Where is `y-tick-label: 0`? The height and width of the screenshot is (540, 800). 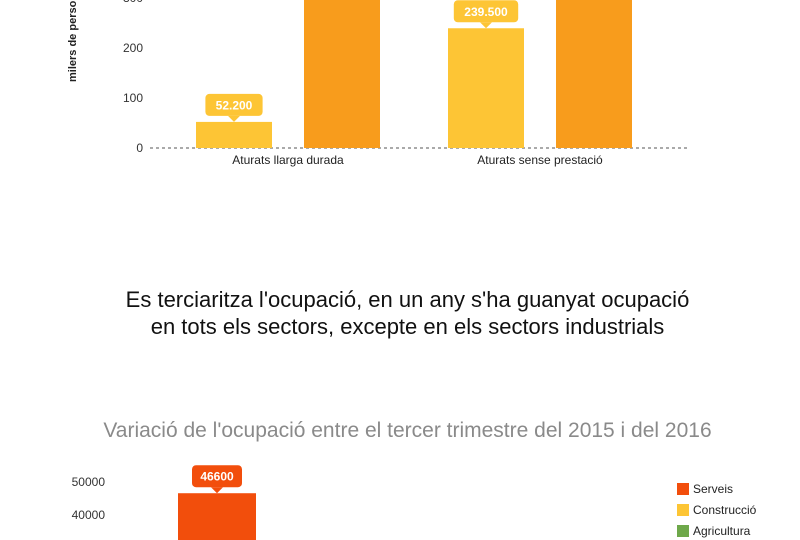 y-tick-label: 0 is located at coordinates (139, 148).